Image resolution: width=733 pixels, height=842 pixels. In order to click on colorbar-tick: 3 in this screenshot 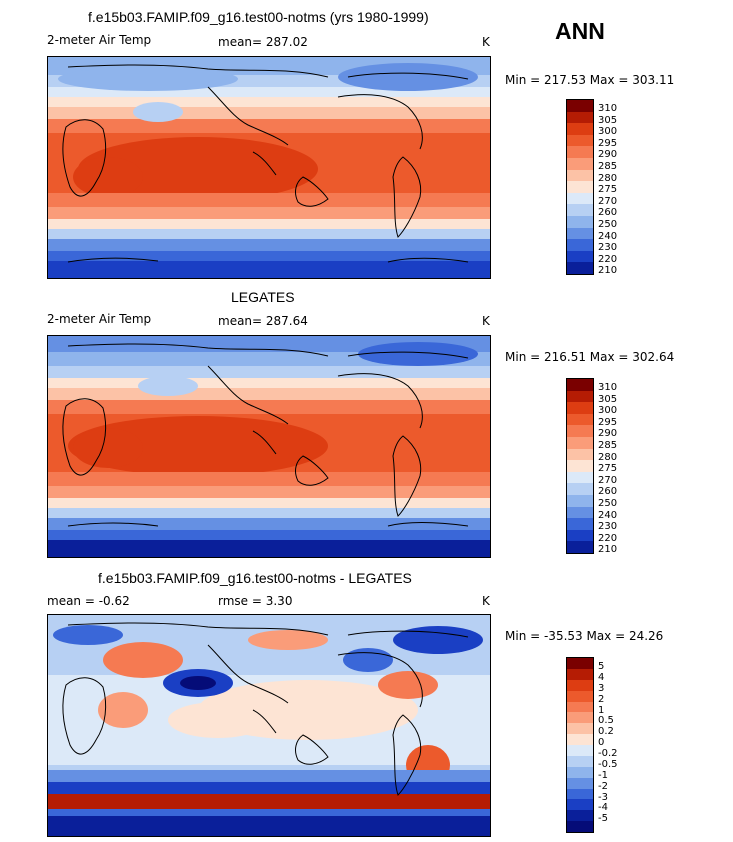, I will do `click(601, 688)`.